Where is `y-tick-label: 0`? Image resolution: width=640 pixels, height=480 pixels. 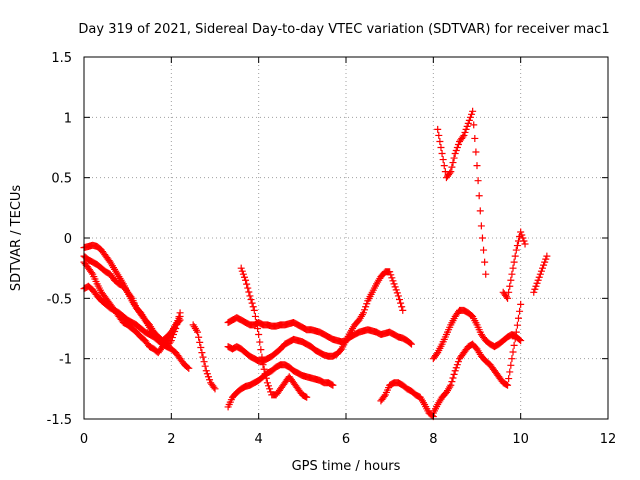
y-tick-label: 0 is located at coordinates (68, 239).